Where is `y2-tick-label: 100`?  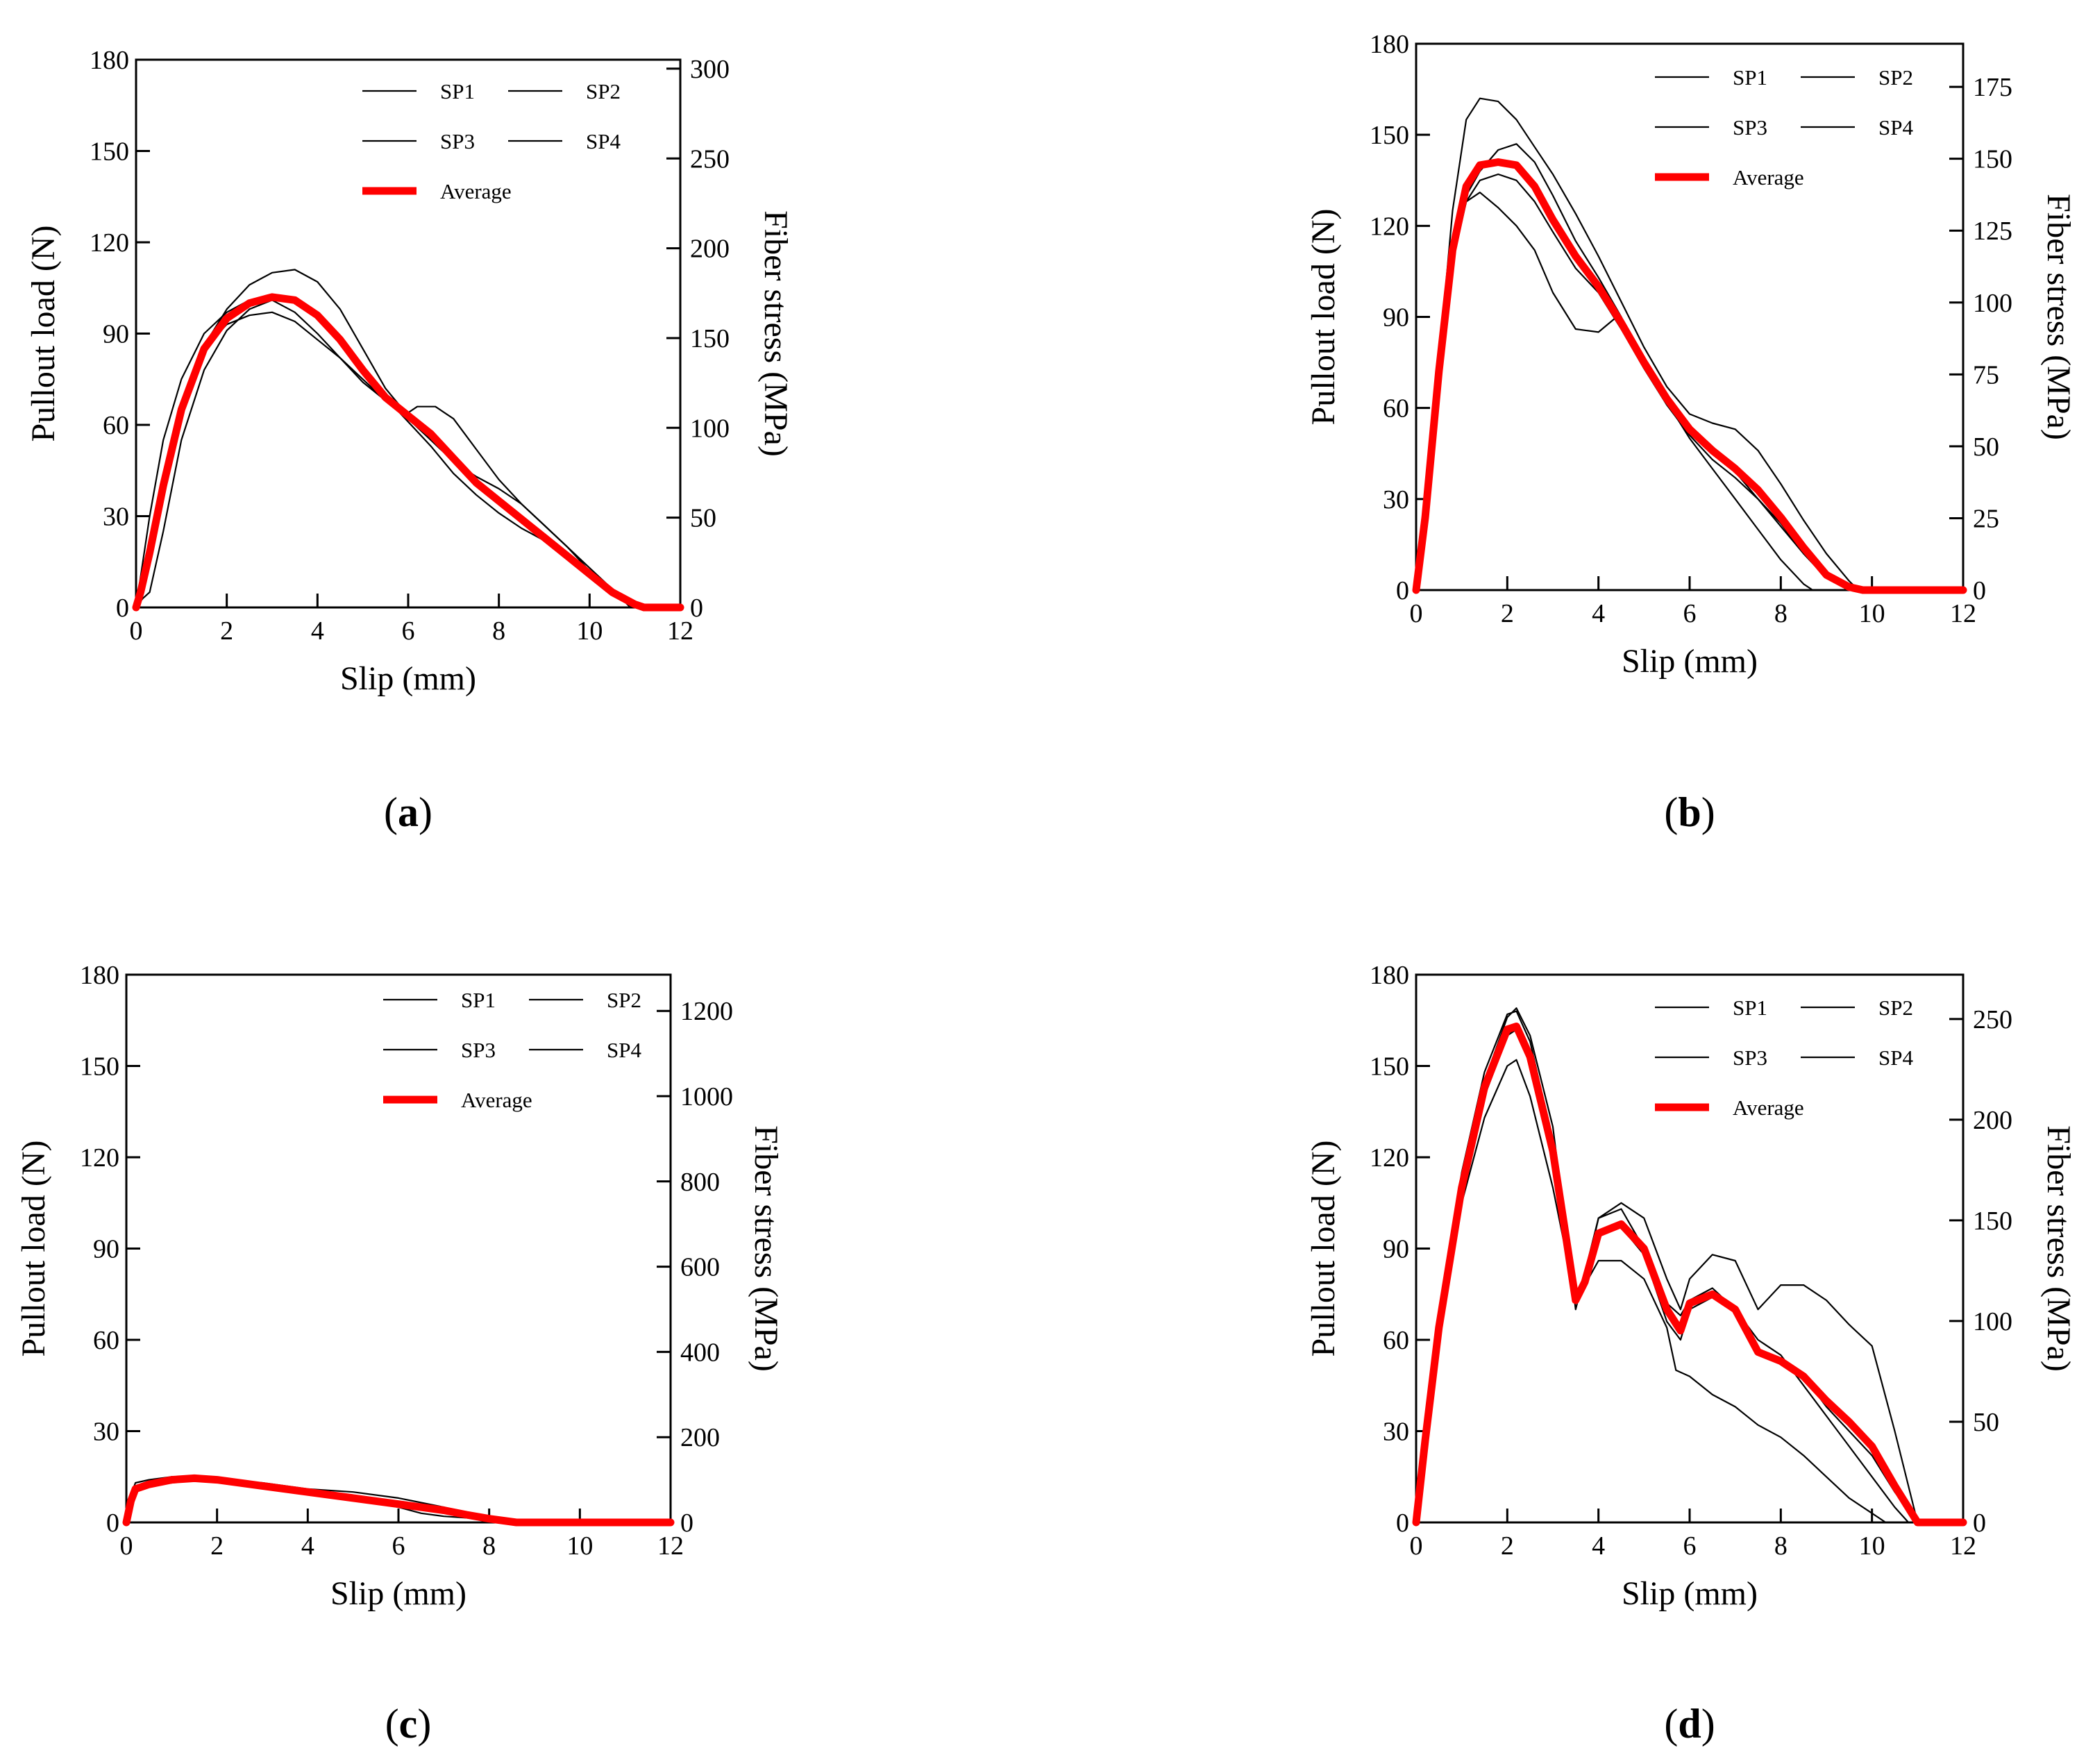
y2-tick-label: 100 is located at coordinates (1992, 1321).